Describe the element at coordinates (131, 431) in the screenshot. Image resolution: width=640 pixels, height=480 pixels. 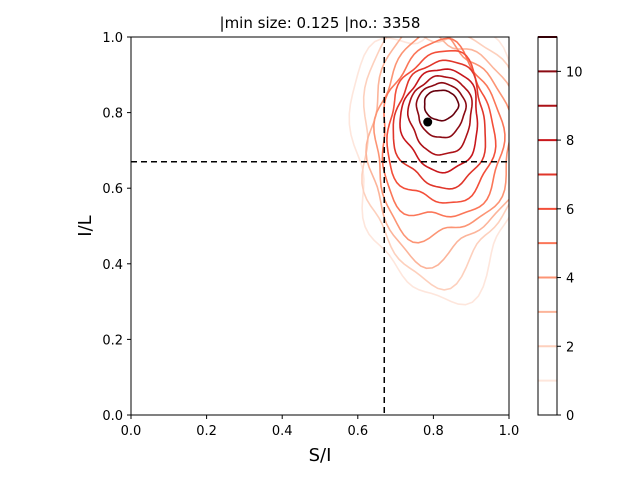
I see `x-tick-label: 0.0` at that location.